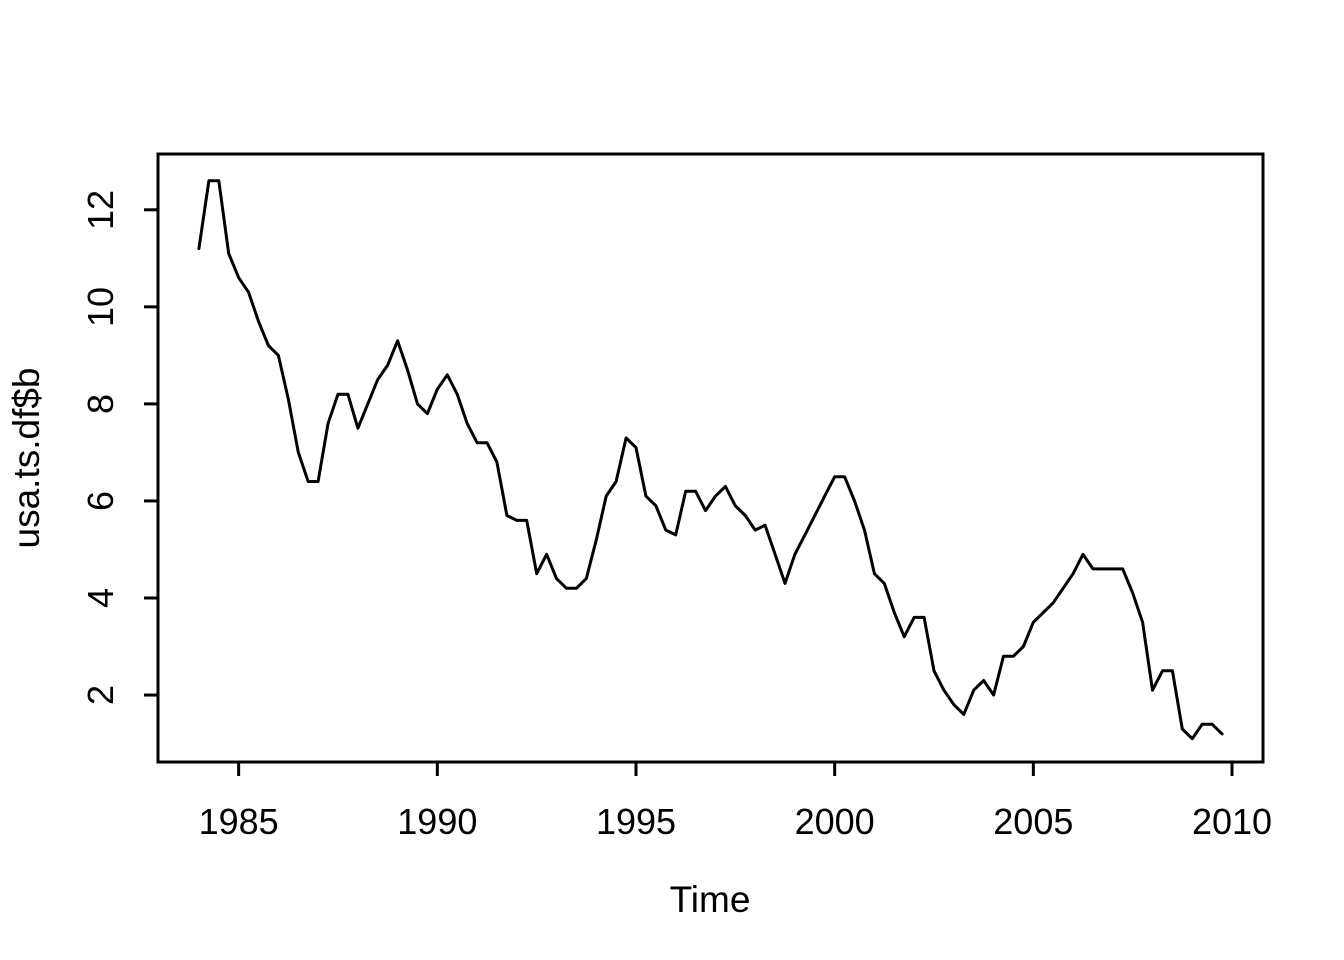 This screenshot has width=1344, height=960. What do you see at coordinates (100, 209) in the screenshot?
I see `y-tick-label: 12` at bounding box center [100, 209].